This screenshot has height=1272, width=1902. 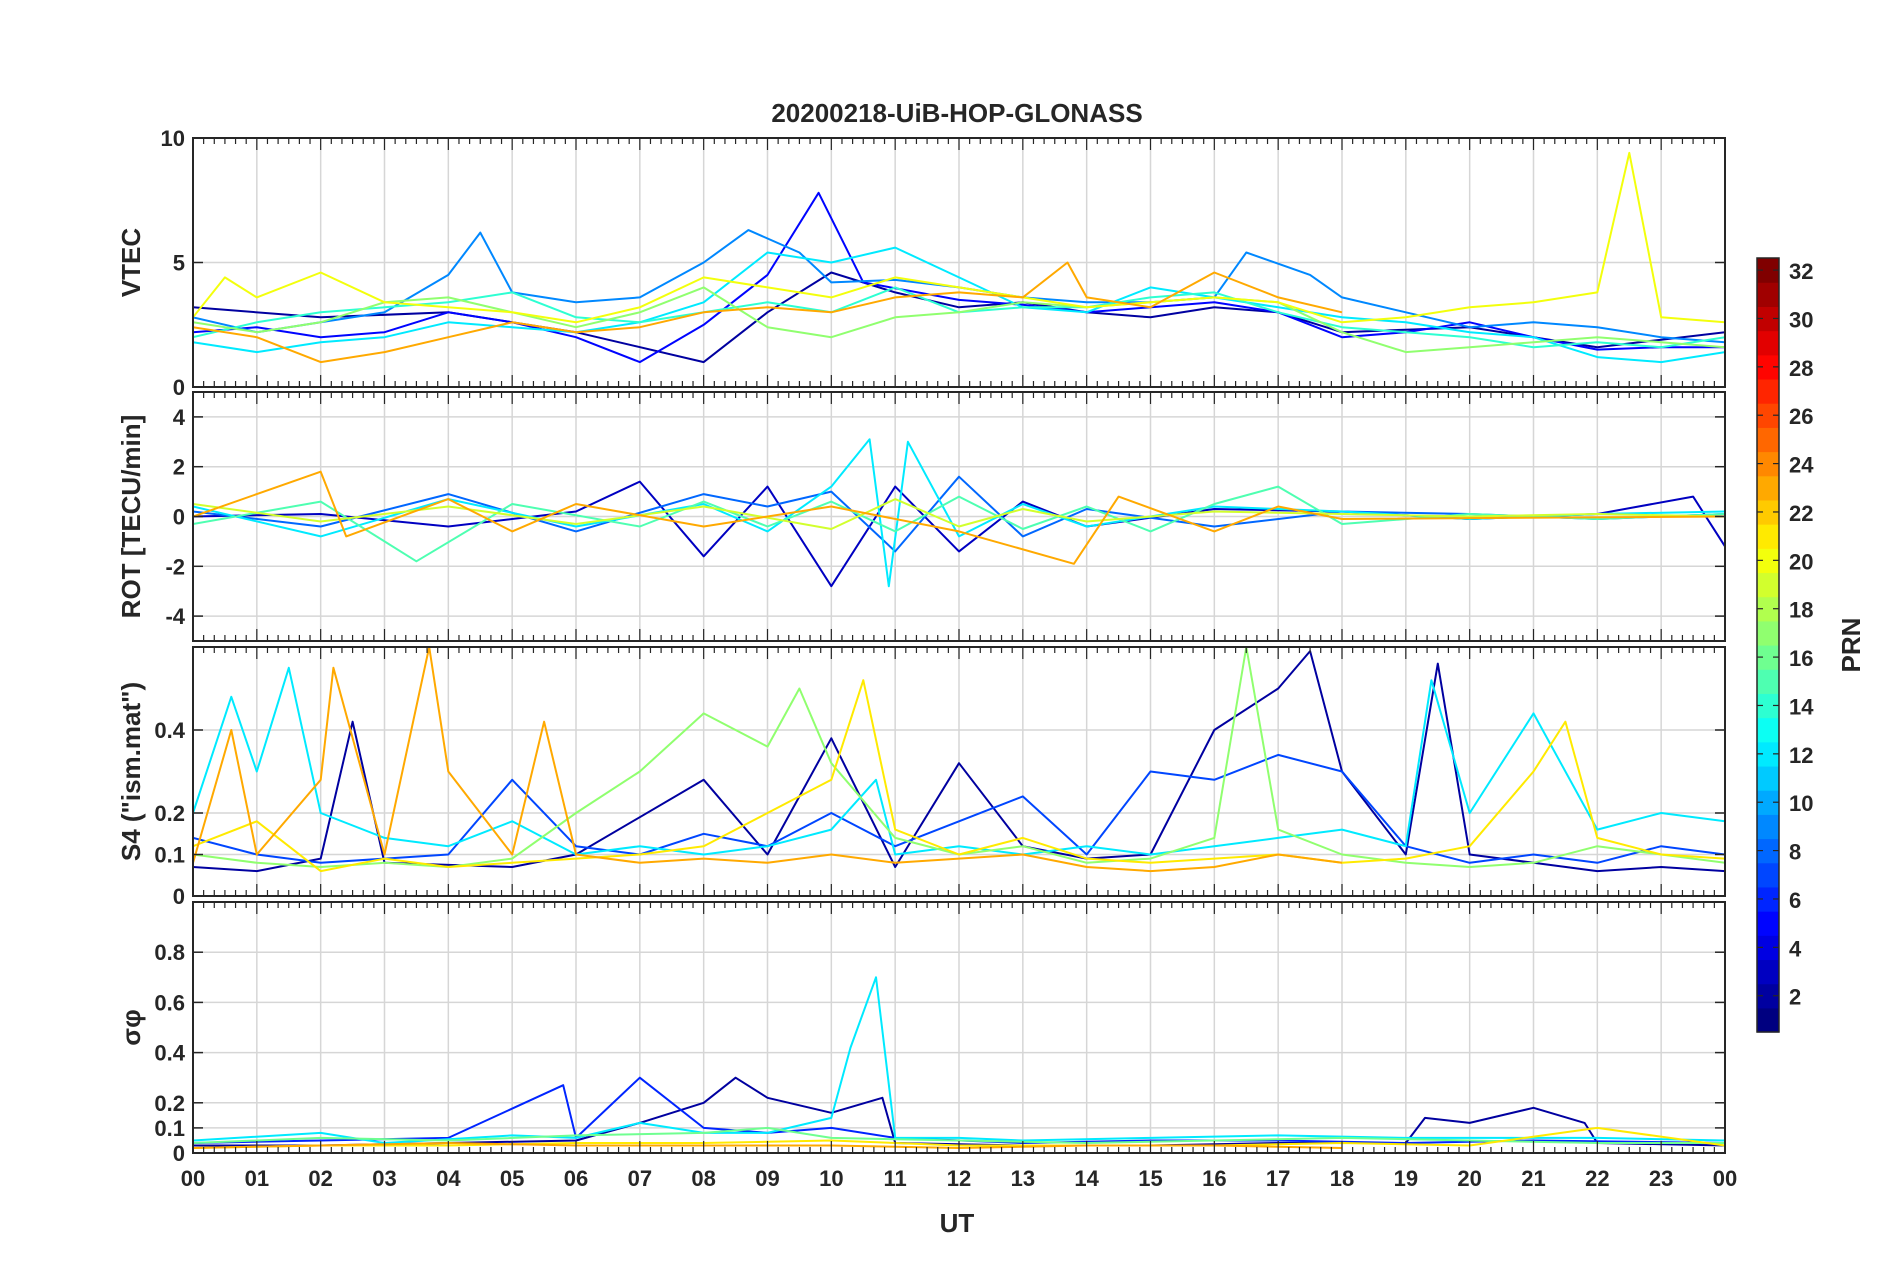 What do you see at coordinates (957, 1223) in the screenshot?
I see `x-axis-label: UT` at bounding box center [957, 1223].